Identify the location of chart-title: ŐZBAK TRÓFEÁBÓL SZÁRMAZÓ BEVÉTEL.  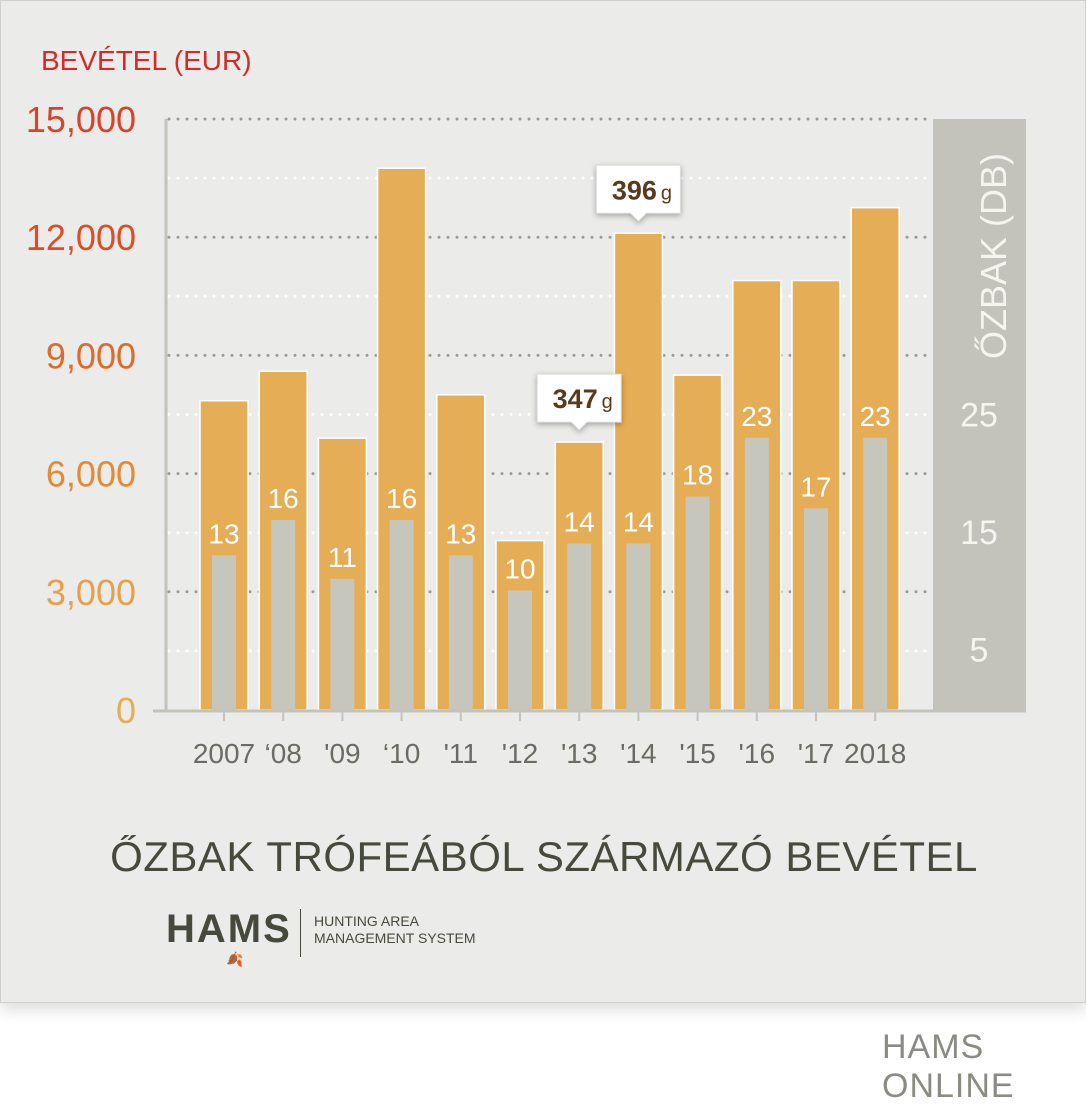
(544, 856).